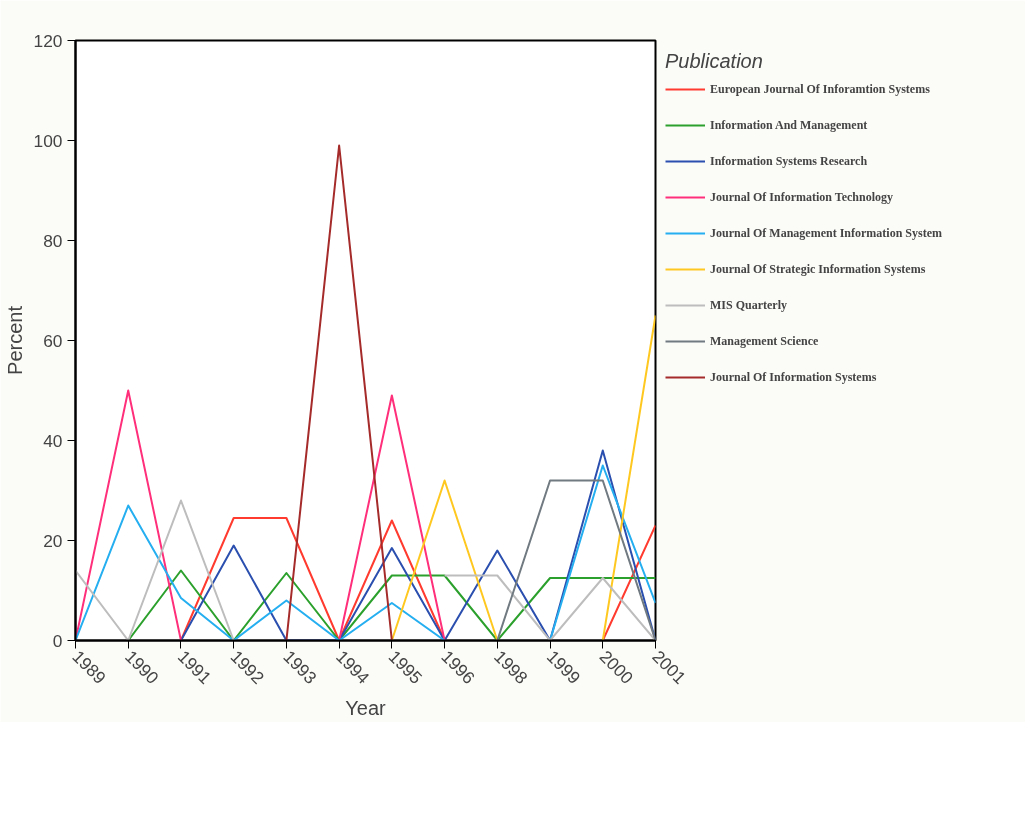  Describe the element at coordinates (820, 89) in the screenshot. I see `legend-label: European Journal Of Inforamtion Systems` at that location.